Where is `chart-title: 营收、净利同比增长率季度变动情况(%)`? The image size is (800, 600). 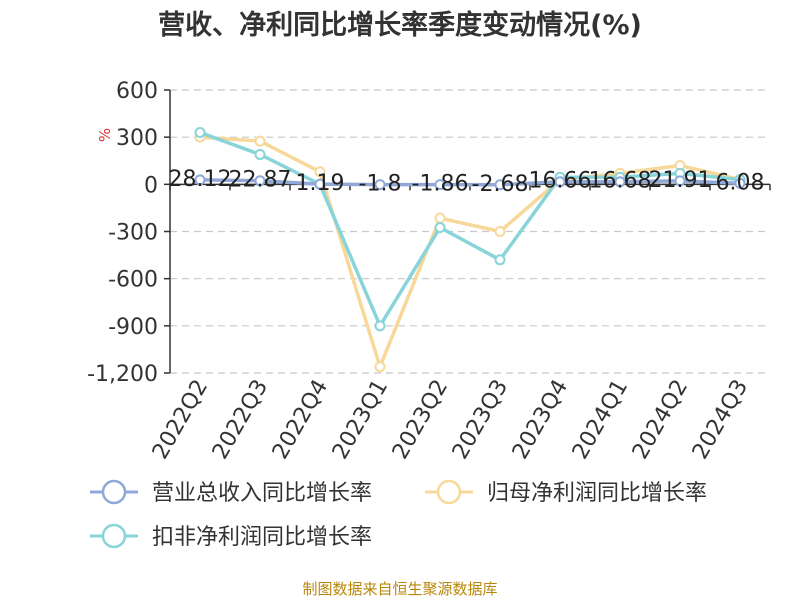 chart-title: 营收、净利同比增长率季度变动情况(%) is located at coordinates (400, 25).